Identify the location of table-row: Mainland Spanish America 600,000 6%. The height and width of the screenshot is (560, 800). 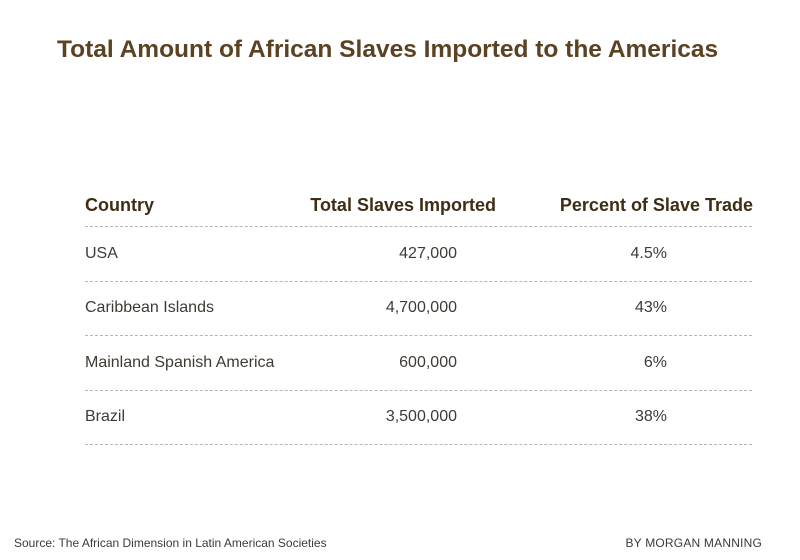
(418, 363).